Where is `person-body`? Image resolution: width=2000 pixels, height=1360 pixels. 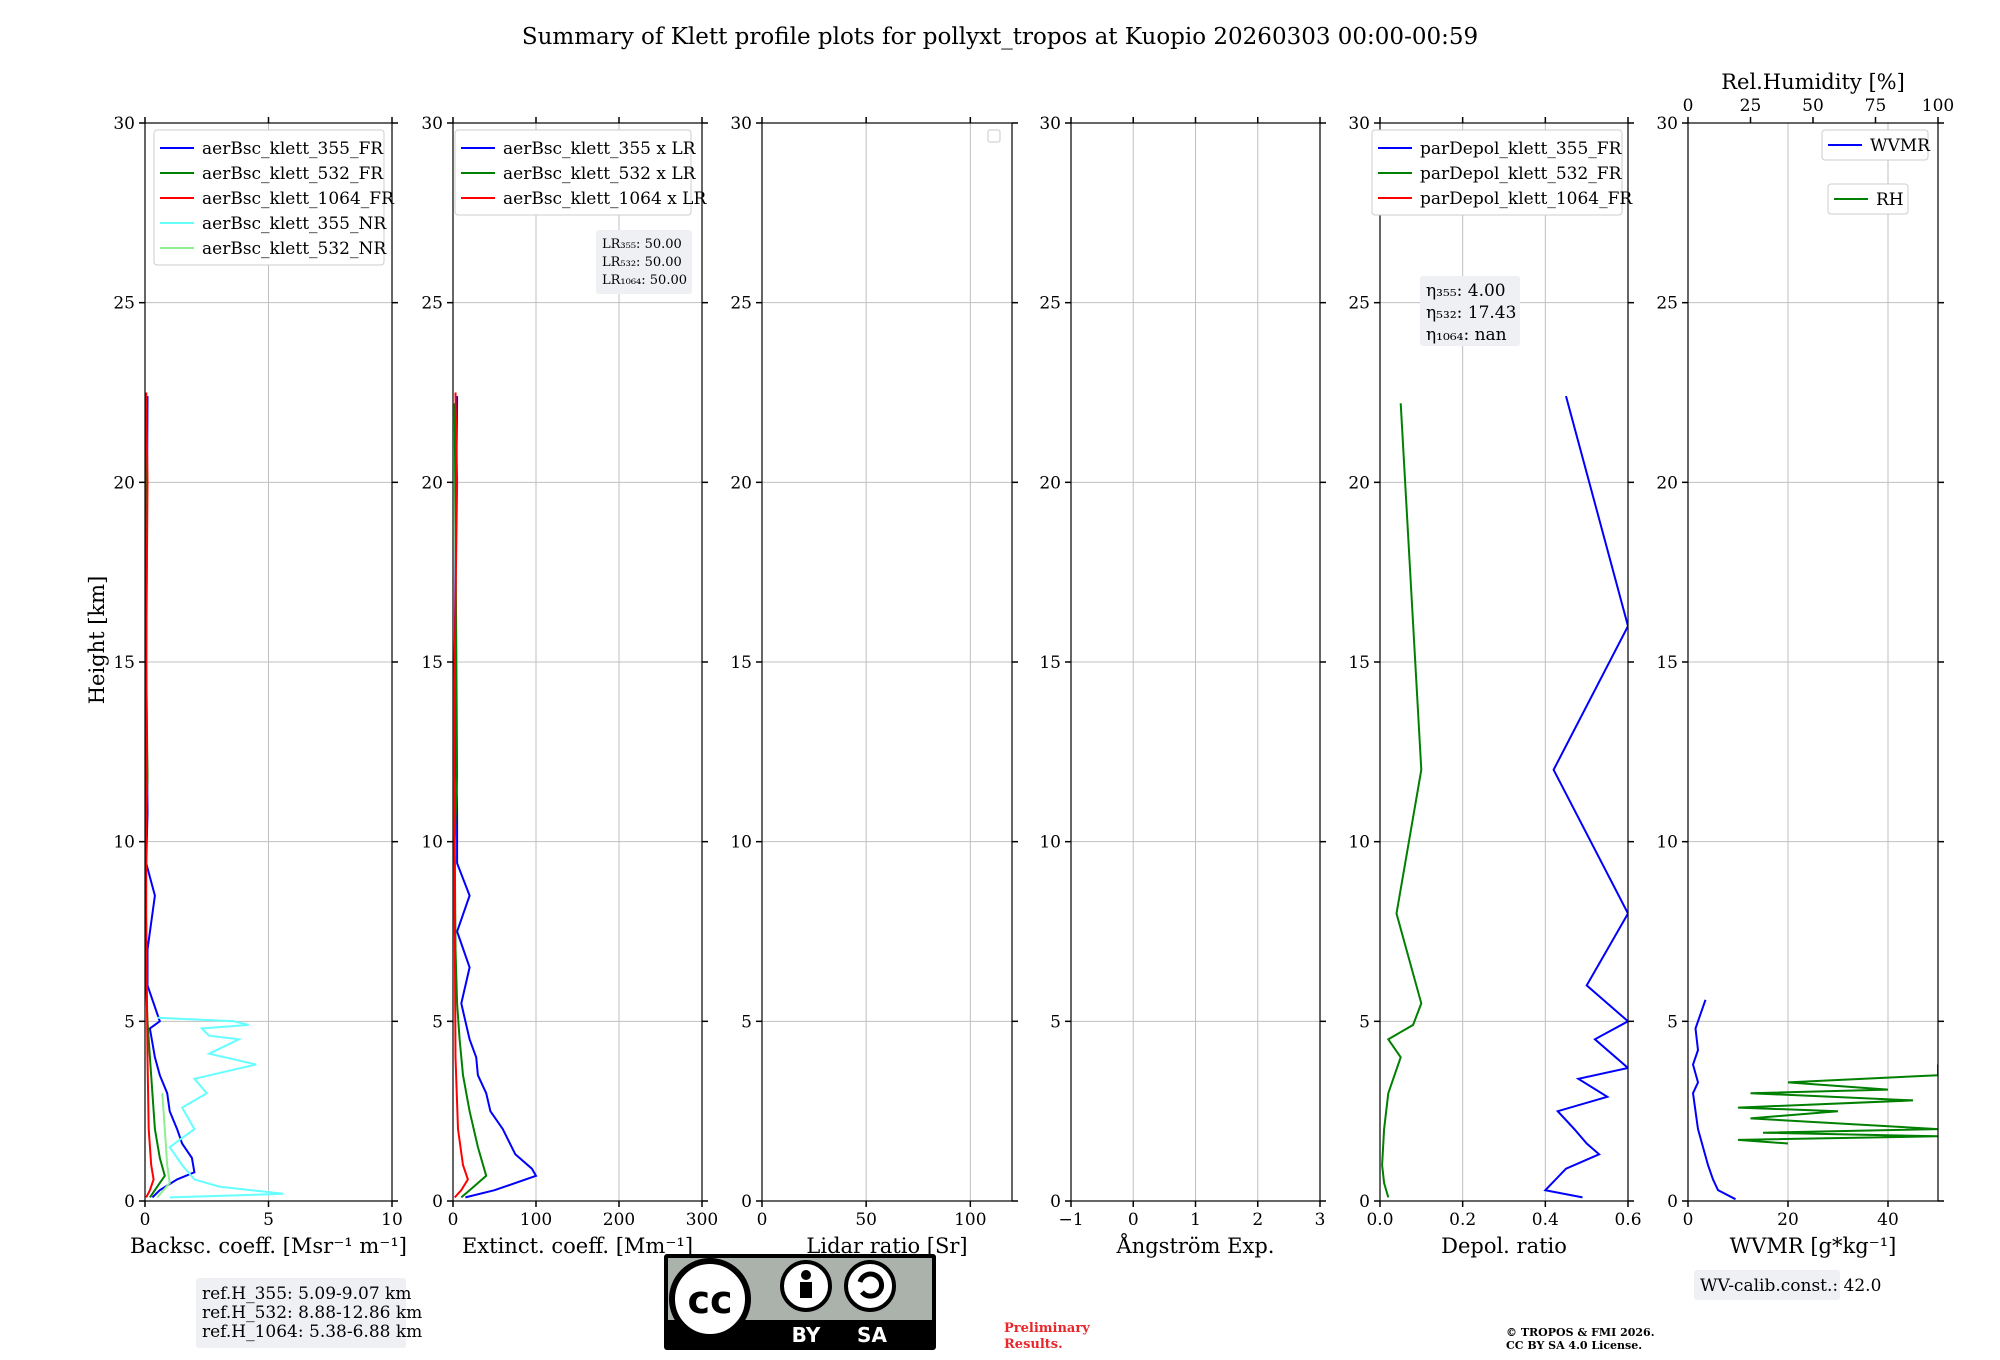 person-body is located at coordinates (806, 1290).